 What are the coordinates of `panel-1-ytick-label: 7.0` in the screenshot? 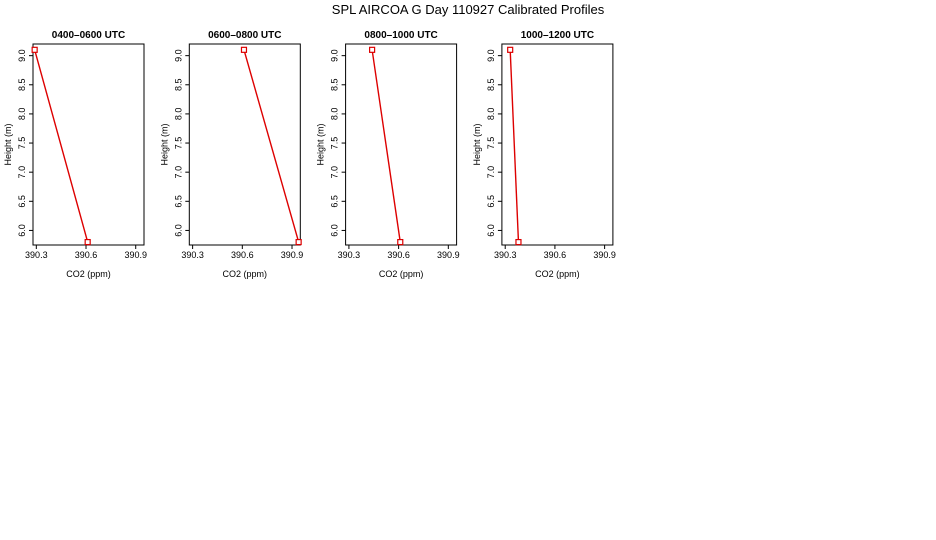 It's located at (22, 172).